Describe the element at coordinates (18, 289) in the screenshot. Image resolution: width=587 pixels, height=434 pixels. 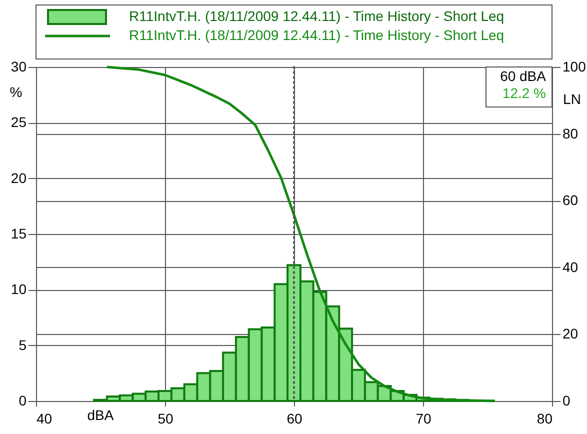
I see `y-tick-label: 10` at that location.